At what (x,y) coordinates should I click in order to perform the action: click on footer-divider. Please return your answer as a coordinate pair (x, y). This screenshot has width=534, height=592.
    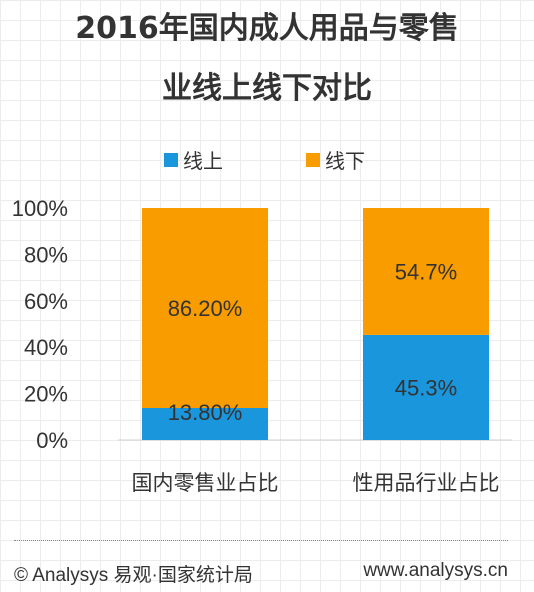
    Looking at the image, I should click on (261, 540).